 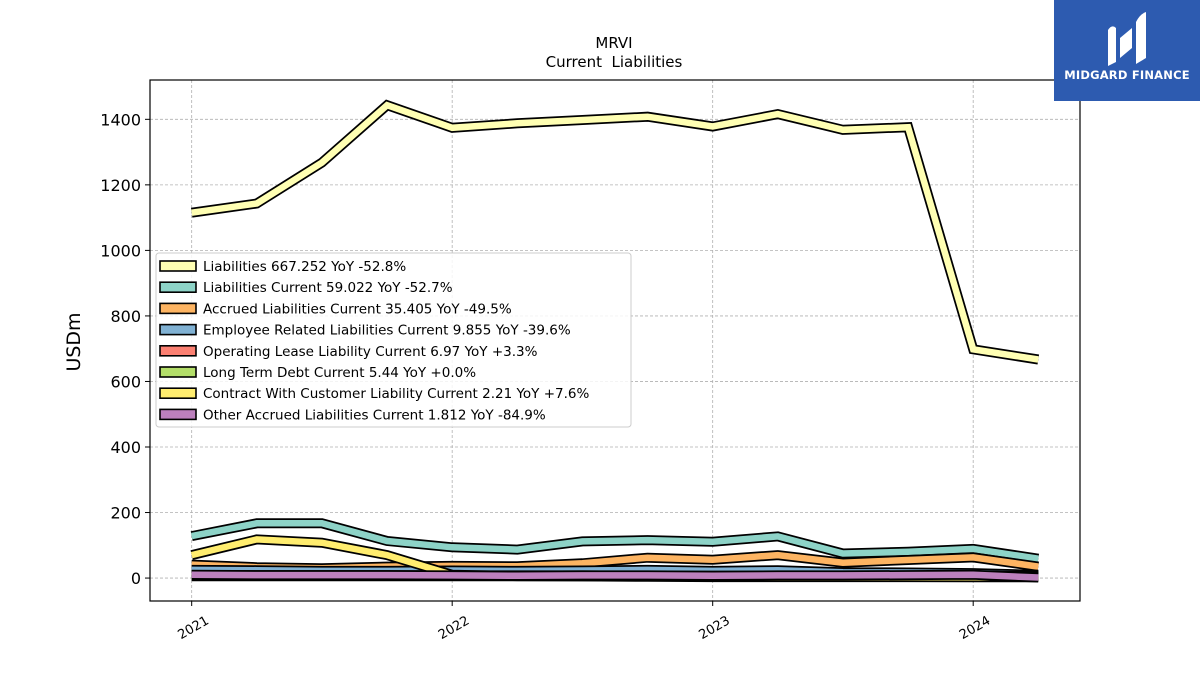 I want to click on x-tick-label: 2023, so click(x=715, y=628).